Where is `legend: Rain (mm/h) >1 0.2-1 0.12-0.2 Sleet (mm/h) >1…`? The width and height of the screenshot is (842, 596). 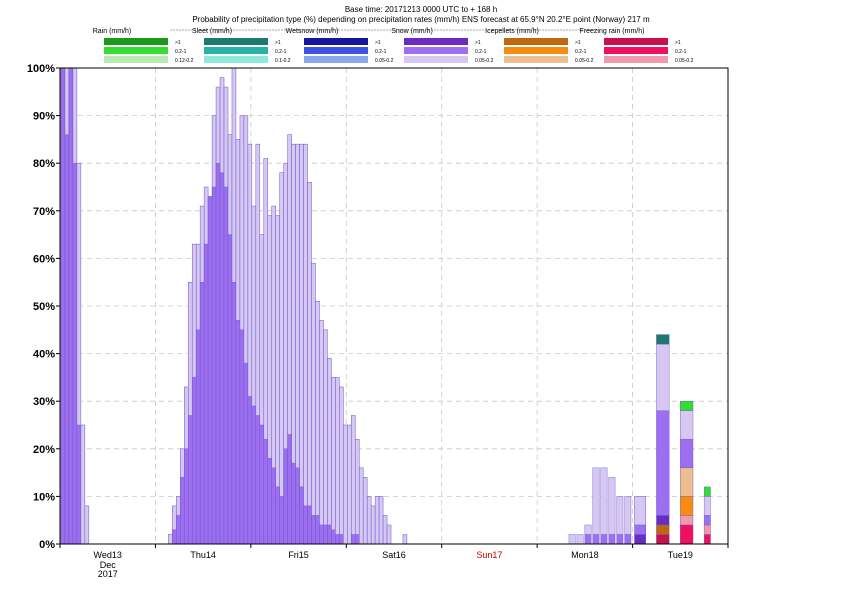 legend: Rain (mm/h) >1 0.2-1 0.12-0.2 Sleet (mm/h) >1… is located at coordinates (421, 33).